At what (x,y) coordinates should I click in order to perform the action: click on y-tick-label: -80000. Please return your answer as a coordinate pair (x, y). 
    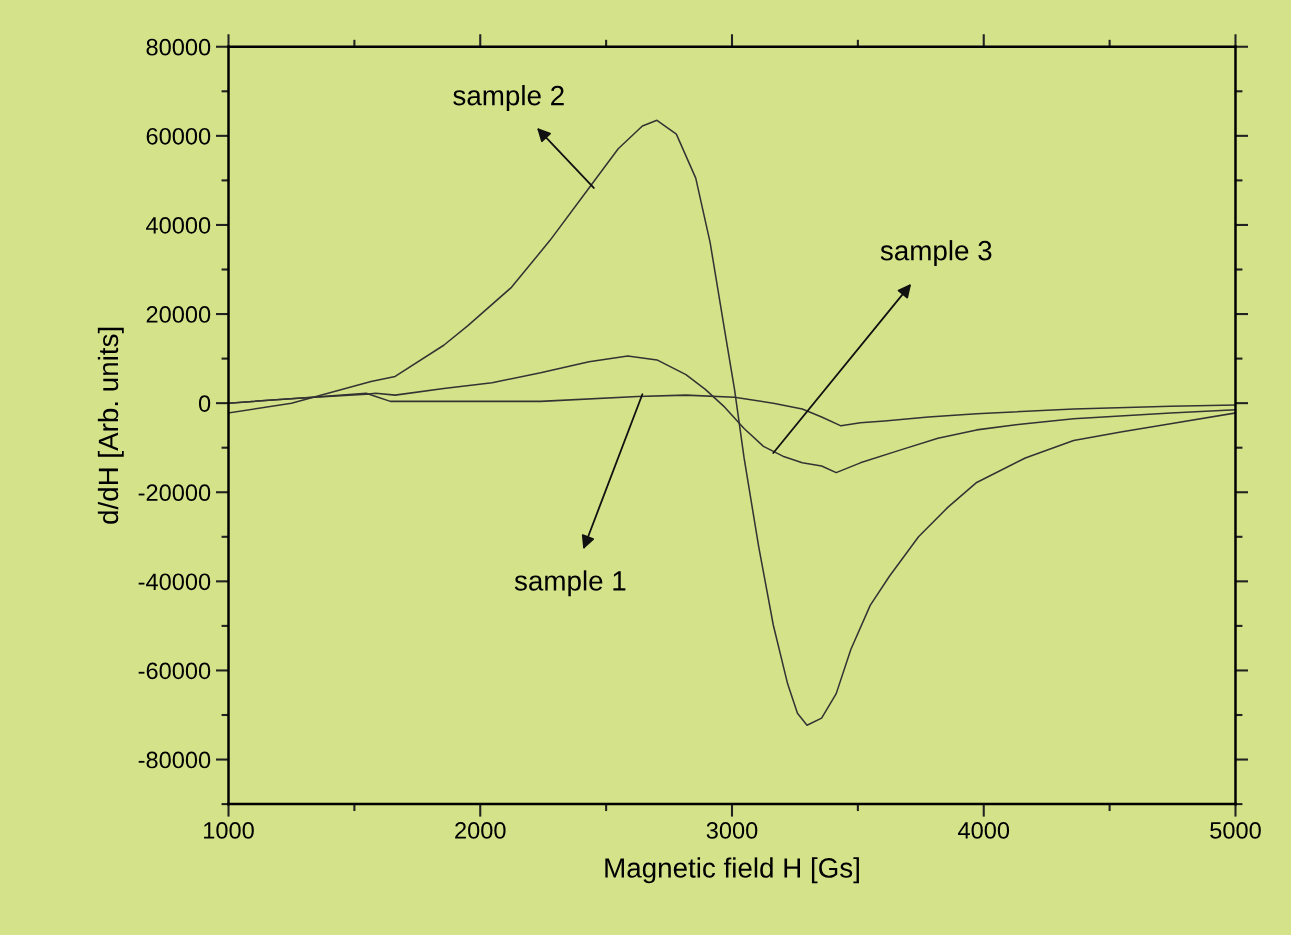
    Looking at the image, I should click on (174, 760).